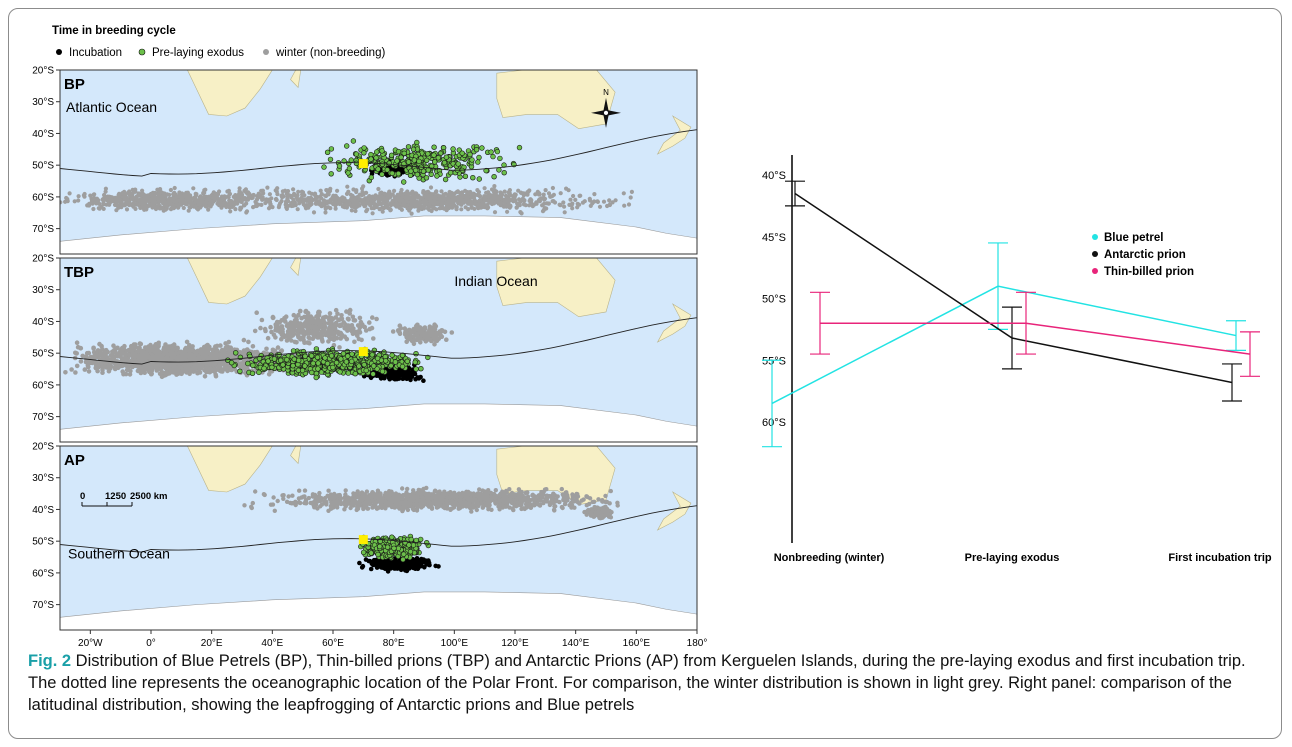 This screenshot has height=747, width=1292. What do you see at coordinates (363, 164) in the screenshot?
I see `kerguelen-colony-marker` at bounding box center [363, 164].